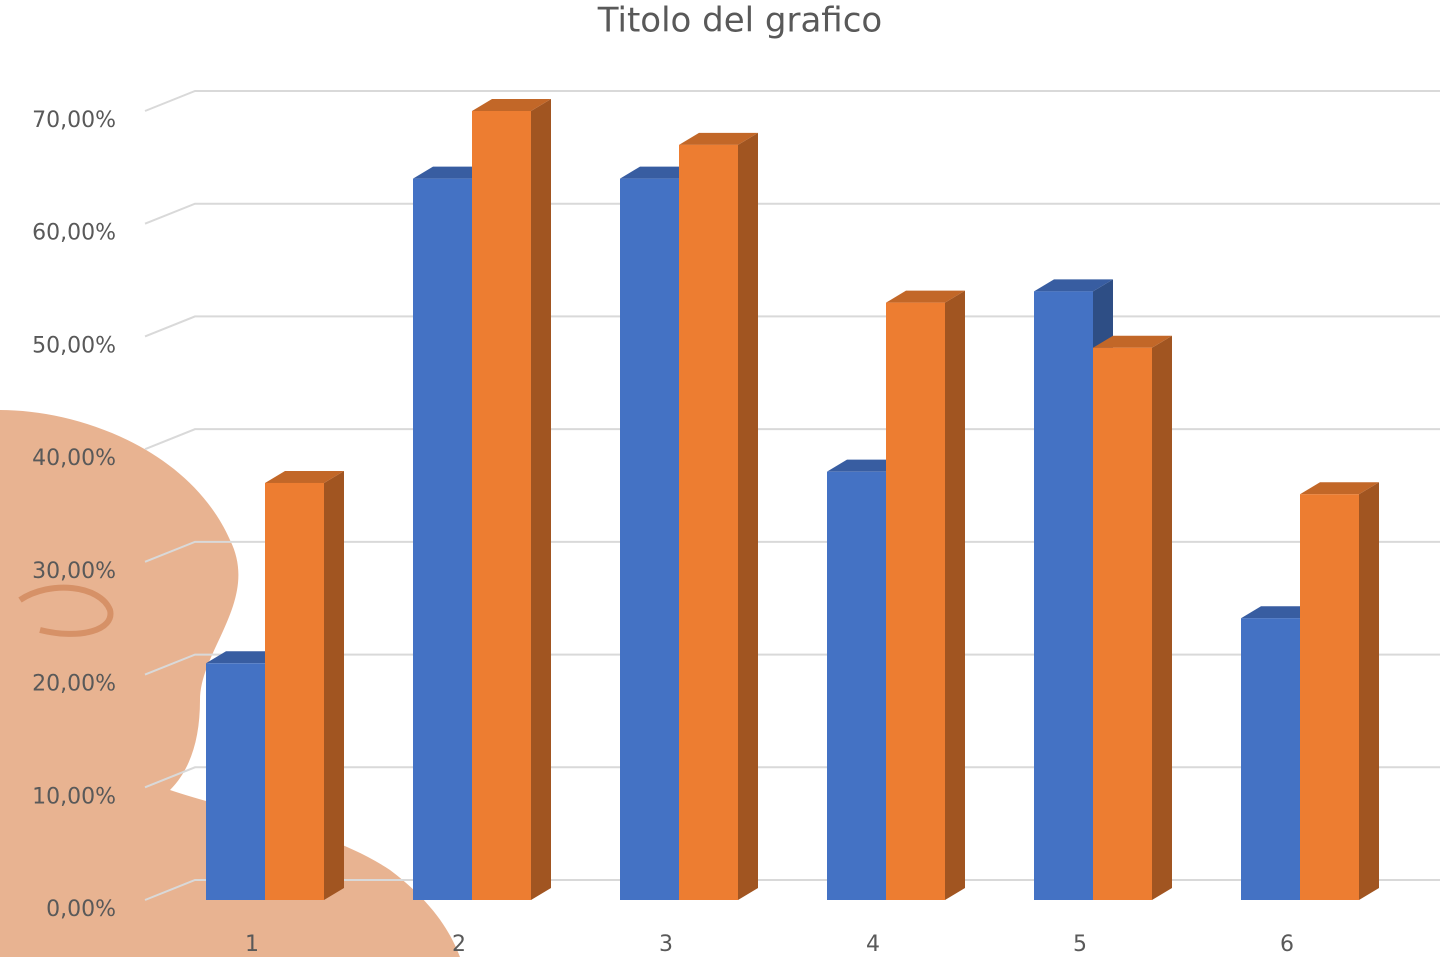 Image resolution: width=1450 pixels, height=957 pixels. Describe the element at coordinates (74, 684) in the screenshot. I see `y-tick-label: 20,00%` at that location.